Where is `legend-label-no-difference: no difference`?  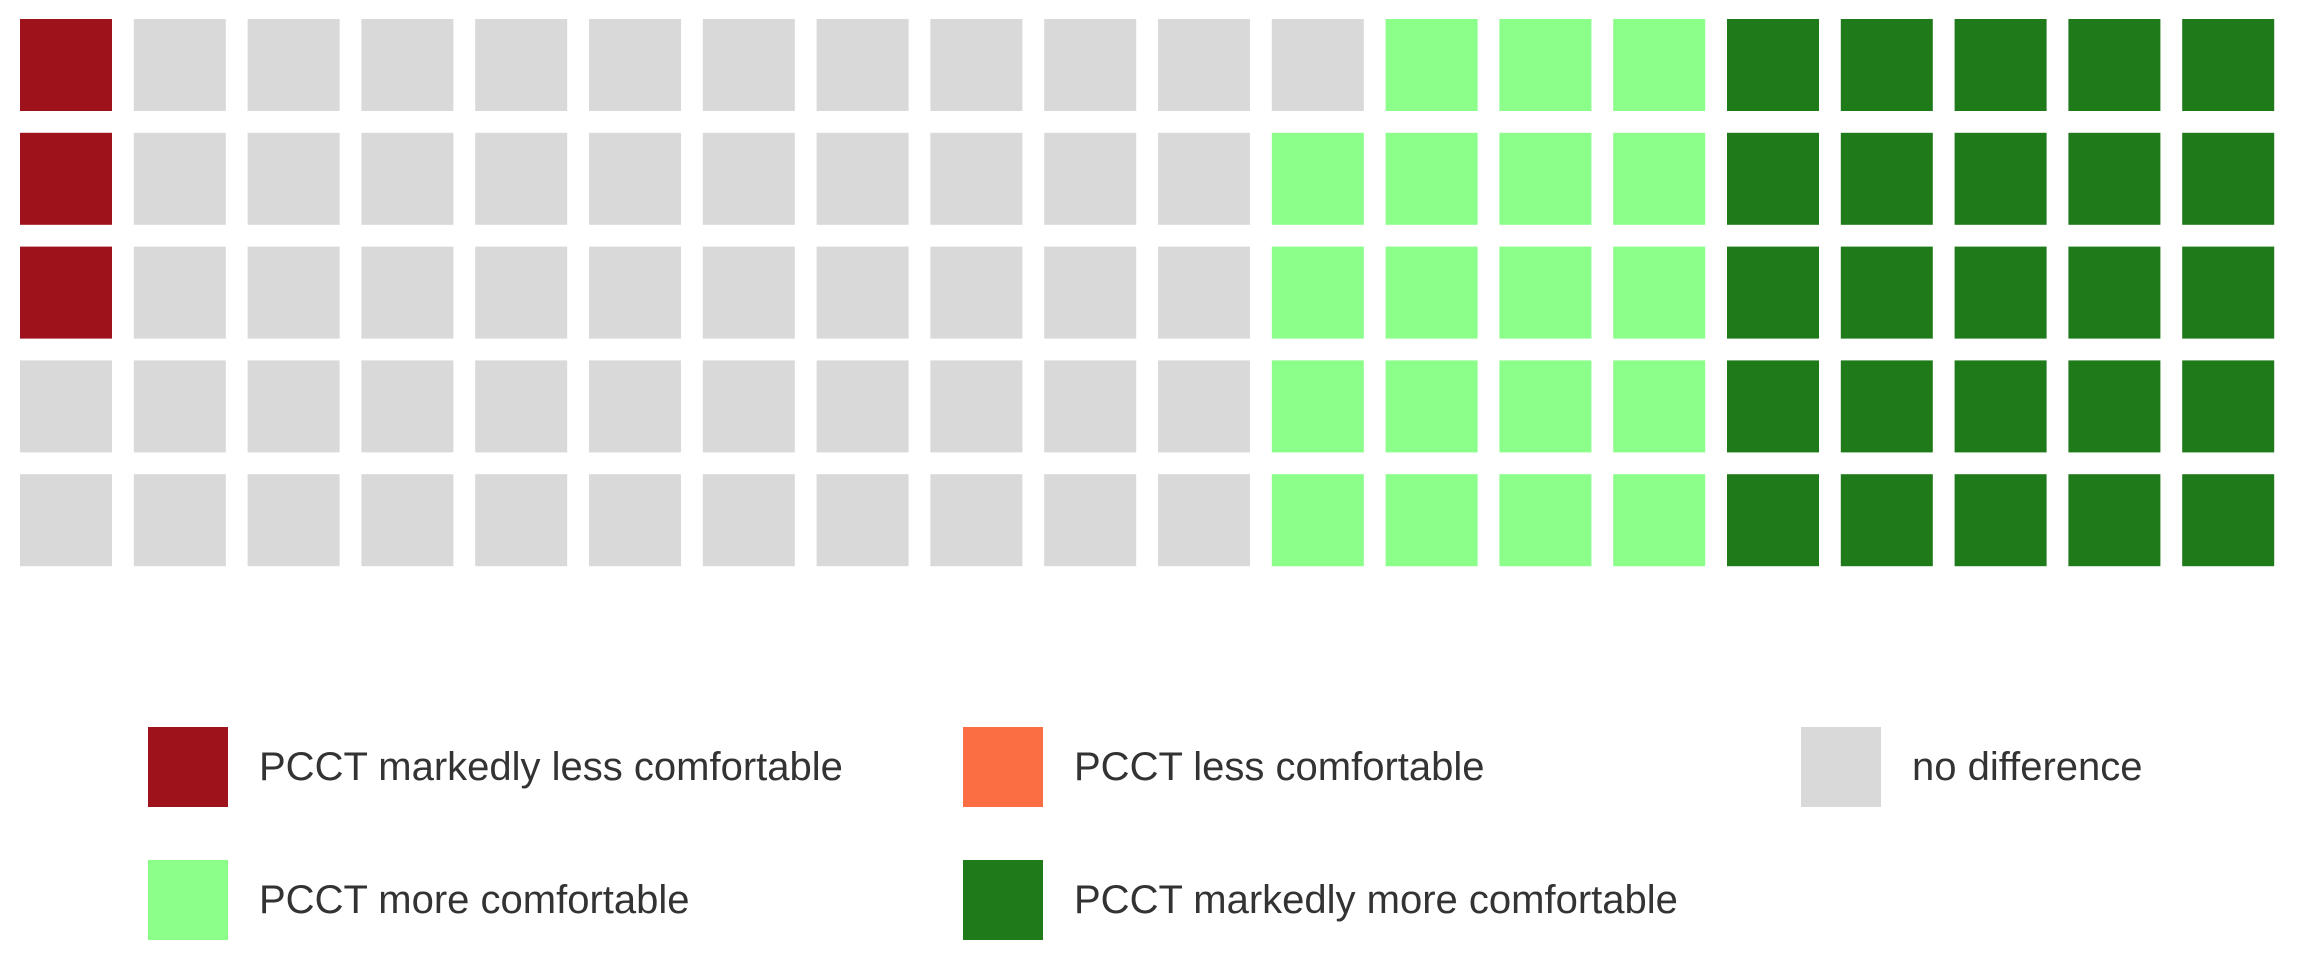
legend-label-no-difference: no difference is located at coordinates (2027, 767).